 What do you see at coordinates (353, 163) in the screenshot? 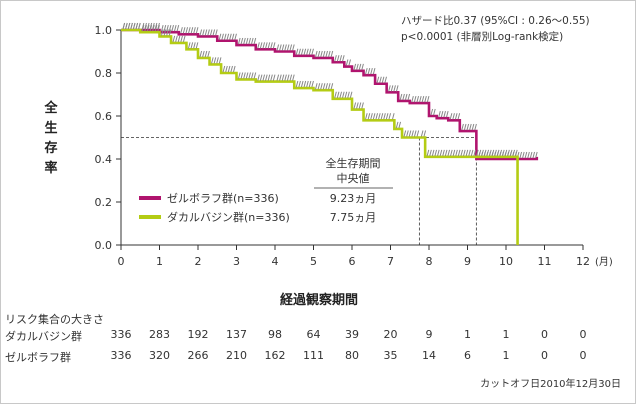
I see `median-header: 全生存期間` at bounding box center [353, 163].